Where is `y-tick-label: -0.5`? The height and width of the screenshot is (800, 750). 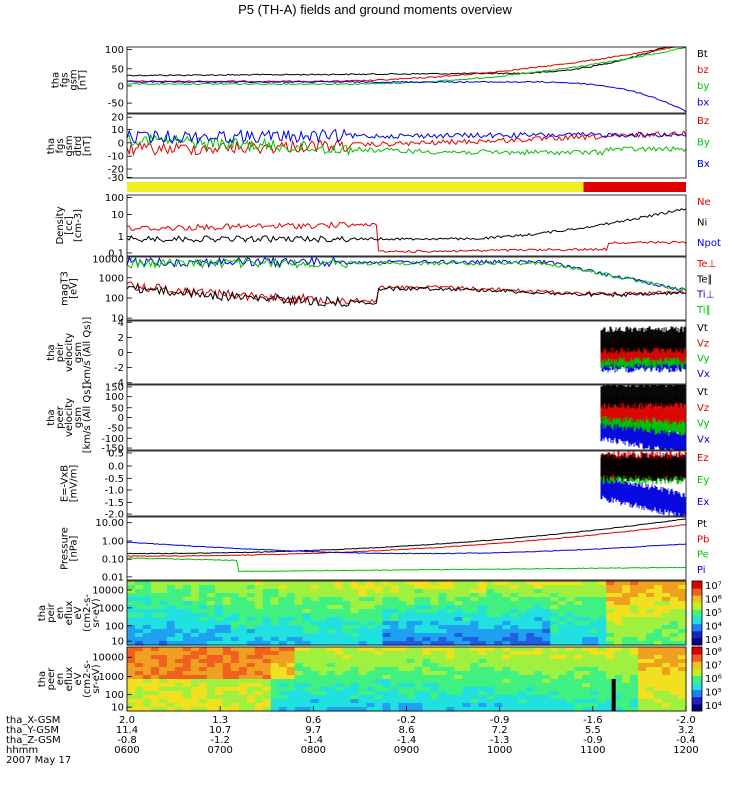 y-tick-label: -0.5 is located at coordinates (114, 479).